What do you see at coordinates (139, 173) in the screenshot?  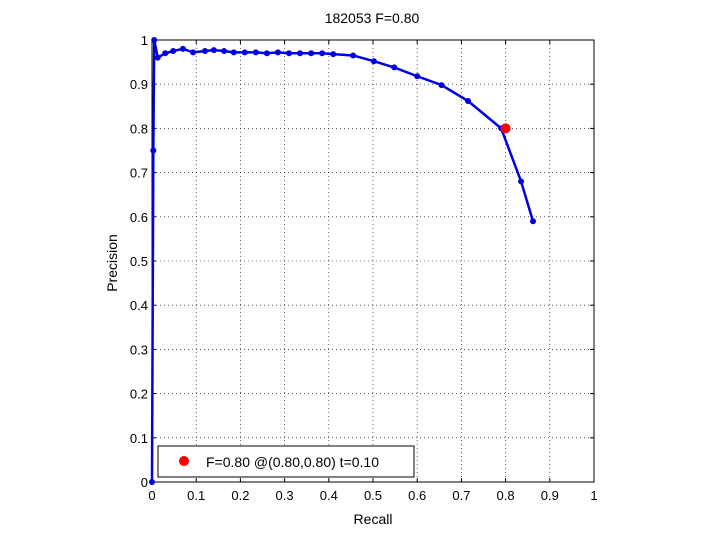 I see `y-tick-label: 0.7` at bounding box center [139, 173].